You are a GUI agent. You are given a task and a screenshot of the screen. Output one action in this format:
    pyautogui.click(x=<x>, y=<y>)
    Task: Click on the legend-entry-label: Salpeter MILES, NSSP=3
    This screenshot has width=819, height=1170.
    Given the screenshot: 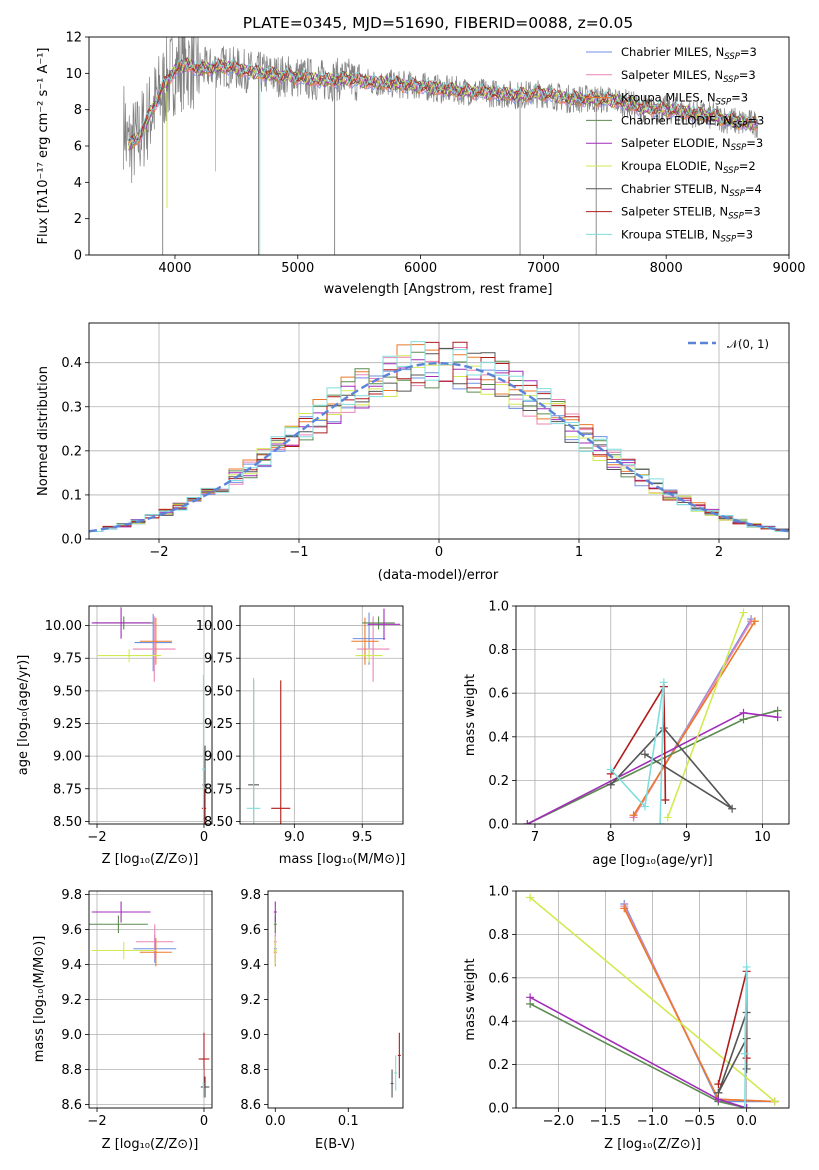 What is the action you would take?
    pyautogui.click(x=688, y=76)
    